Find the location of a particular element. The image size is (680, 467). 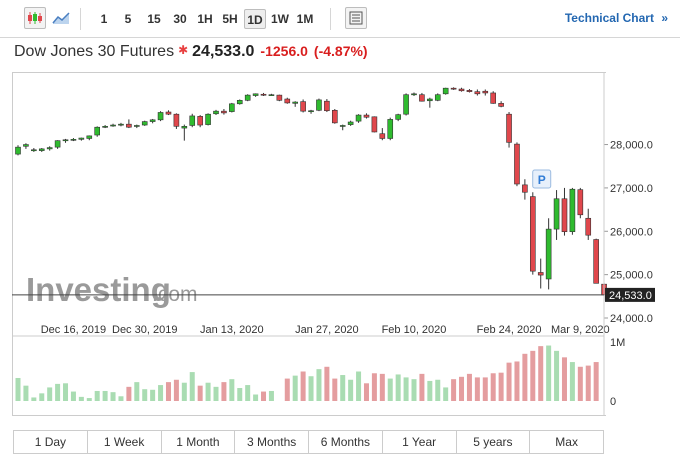

range-max: Max is located at coordinates (566, 442).